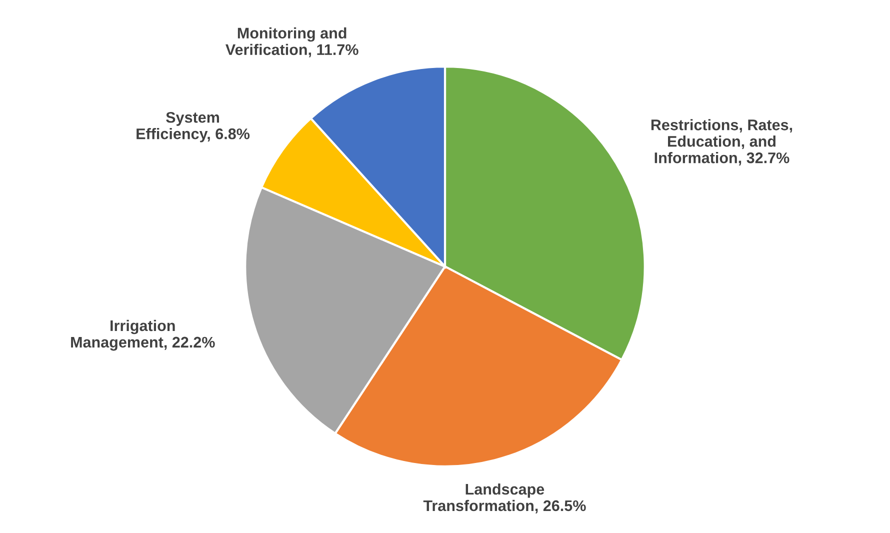  Describe the element at coordinates (193, 127) in the screenshot. I see `slice-label: System Efficiency, 6.8%` at that location.